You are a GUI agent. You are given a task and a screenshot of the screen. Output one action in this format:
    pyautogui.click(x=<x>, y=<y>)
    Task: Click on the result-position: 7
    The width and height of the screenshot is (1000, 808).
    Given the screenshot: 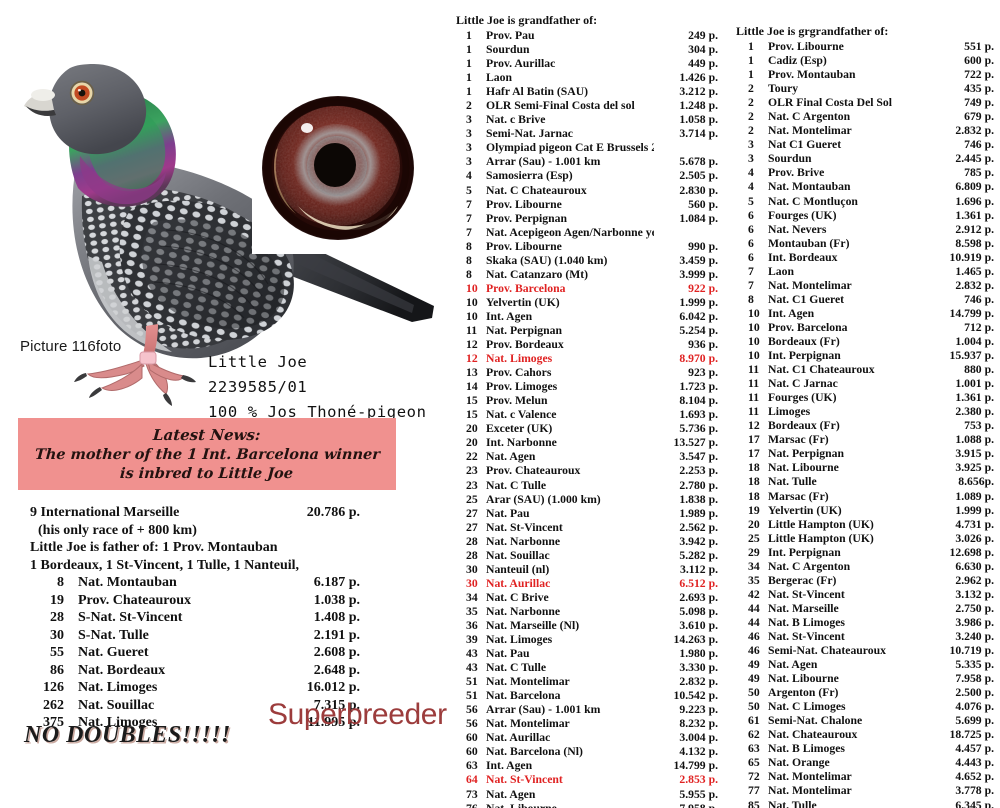 What is the action you would take?
    pyautogui.click(x=469, y=218)
    